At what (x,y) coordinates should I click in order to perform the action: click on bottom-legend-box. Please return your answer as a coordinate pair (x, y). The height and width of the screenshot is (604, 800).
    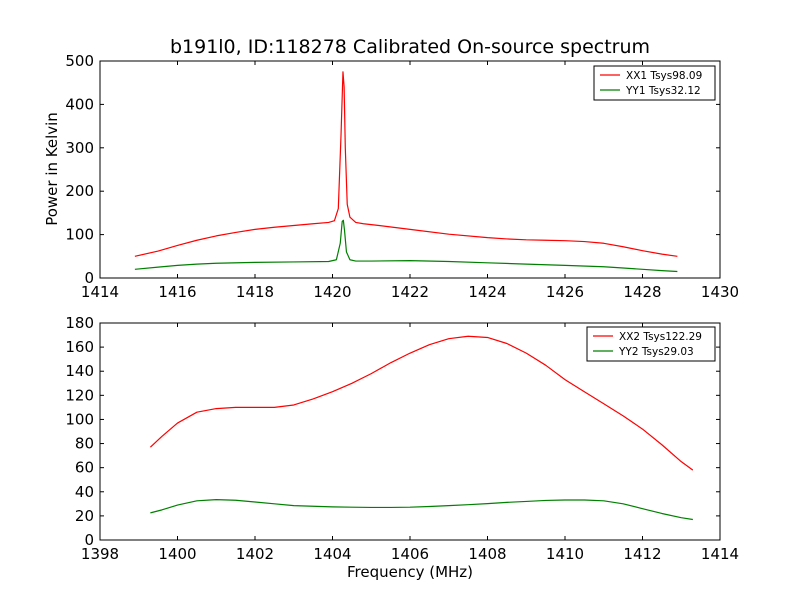
    Looking at the image, I should click on (651, 344).